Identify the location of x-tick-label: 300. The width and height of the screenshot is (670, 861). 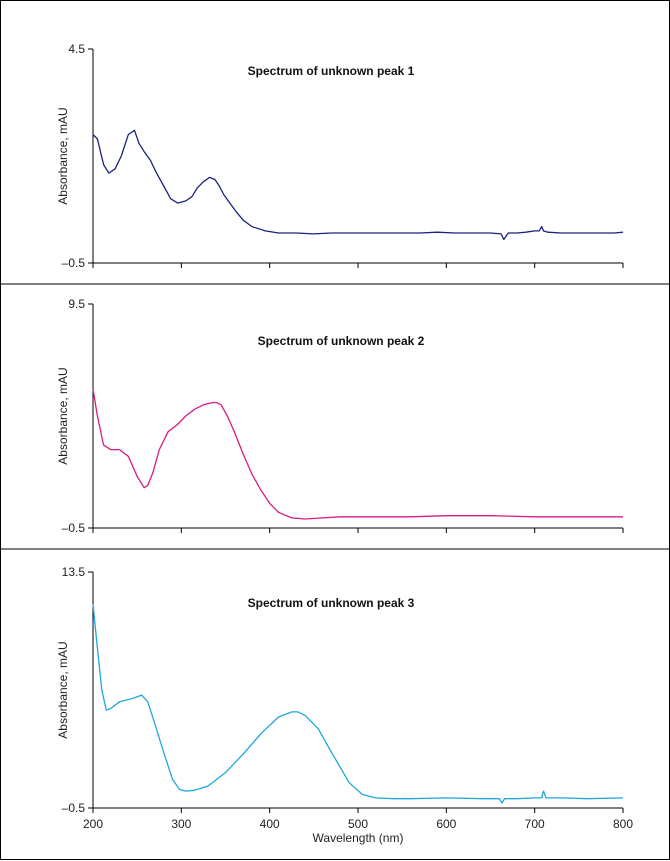
(181, 824).